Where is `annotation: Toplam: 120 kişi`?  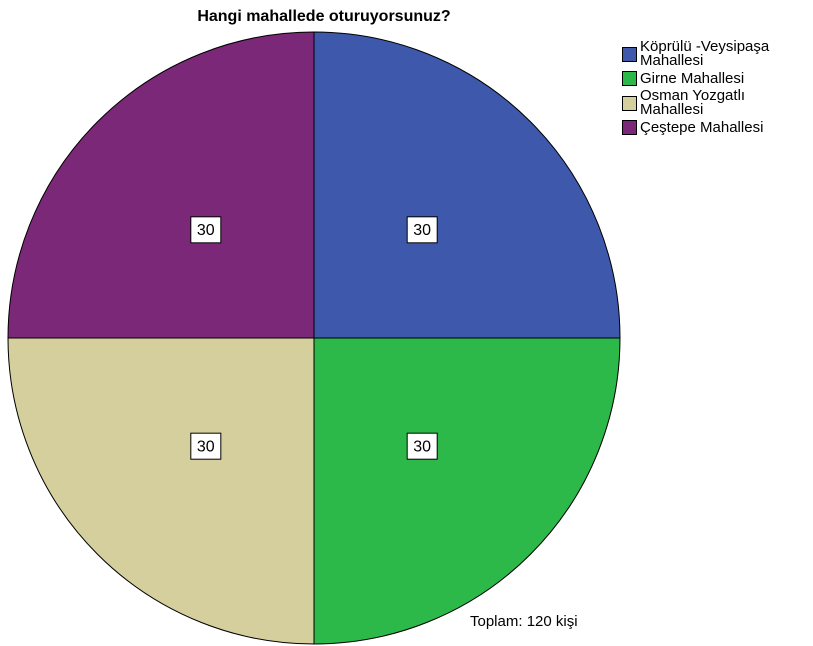 annotation: Toplam: 120 kişi is located at coordinates (524, 621).